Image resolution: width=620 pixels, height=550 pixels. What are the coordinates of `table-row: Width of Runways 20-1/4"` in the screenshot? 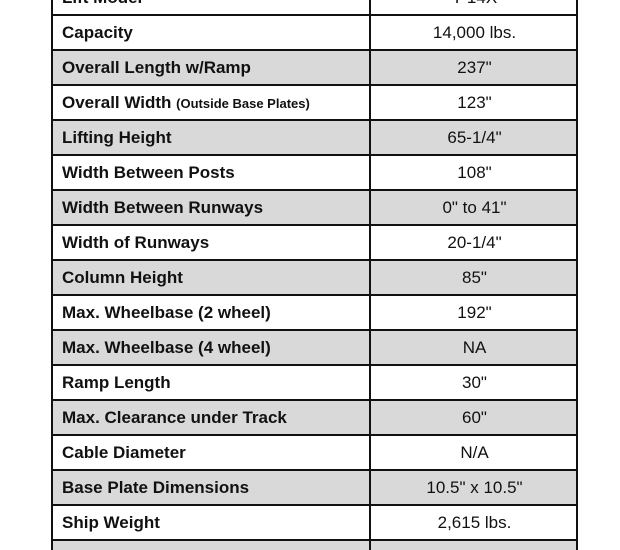 It's located at (314, 241).